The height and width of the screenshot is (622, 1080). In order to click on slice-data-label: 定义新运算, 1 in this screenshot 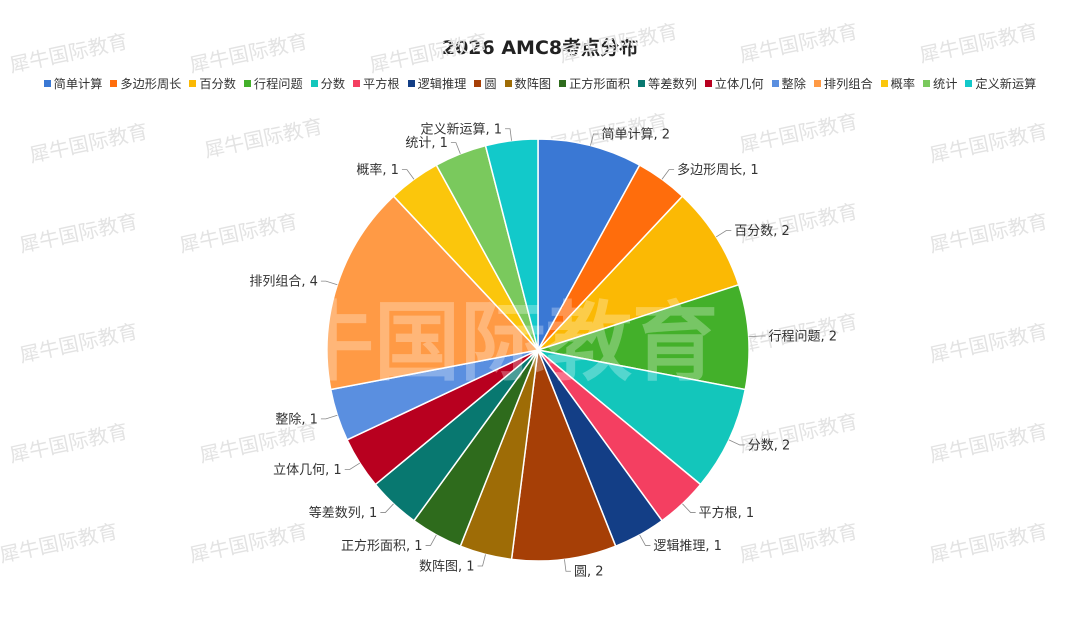, I will do `click(462, 129)`.